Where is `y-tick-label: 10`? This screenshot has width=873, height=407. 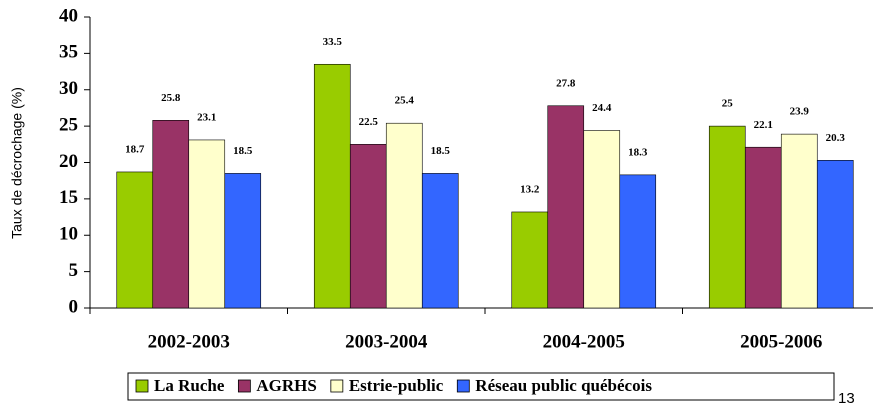 y-tick-label: 10 is located at coordinates (68, 234).